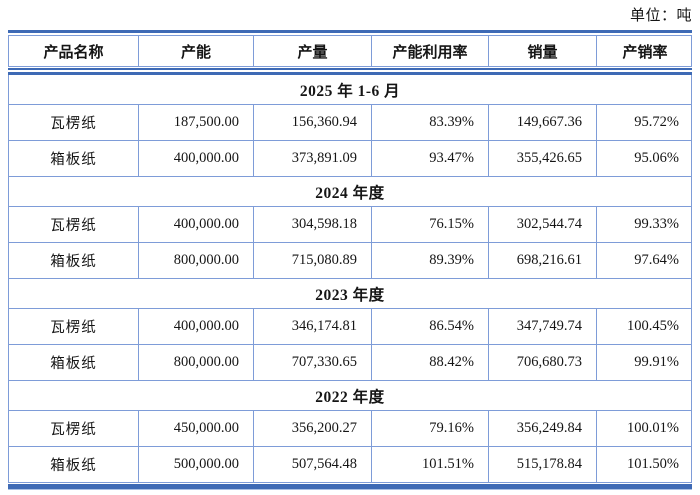 The width and height of the screenshot is (700, 495). What do you see at coordinates (350, 396) in the screenshot?
I see `section-title-2022: 2022 年度` at bounding box center [350, 396].